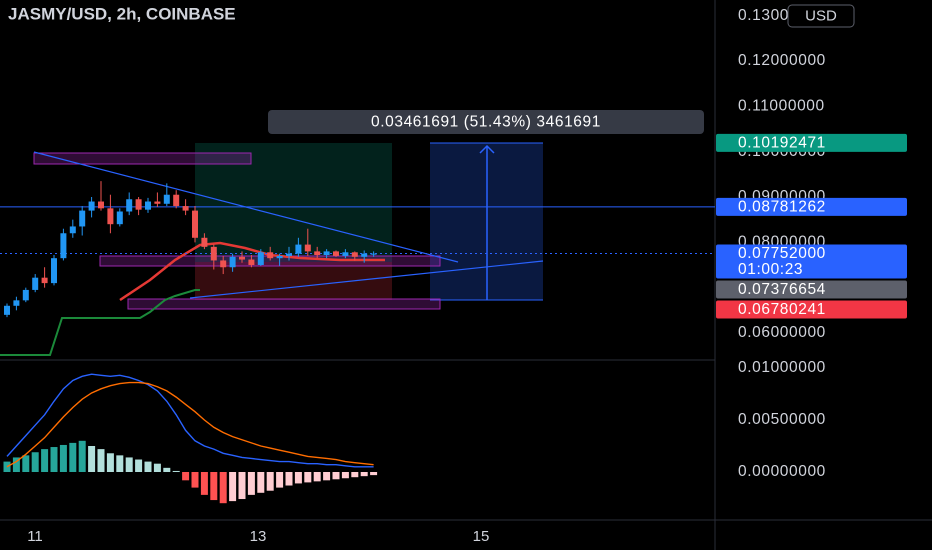  Describe the element at coordinates (782, 206) in the screenshot. I see `price-tag-text: 0.08781262` at that location.